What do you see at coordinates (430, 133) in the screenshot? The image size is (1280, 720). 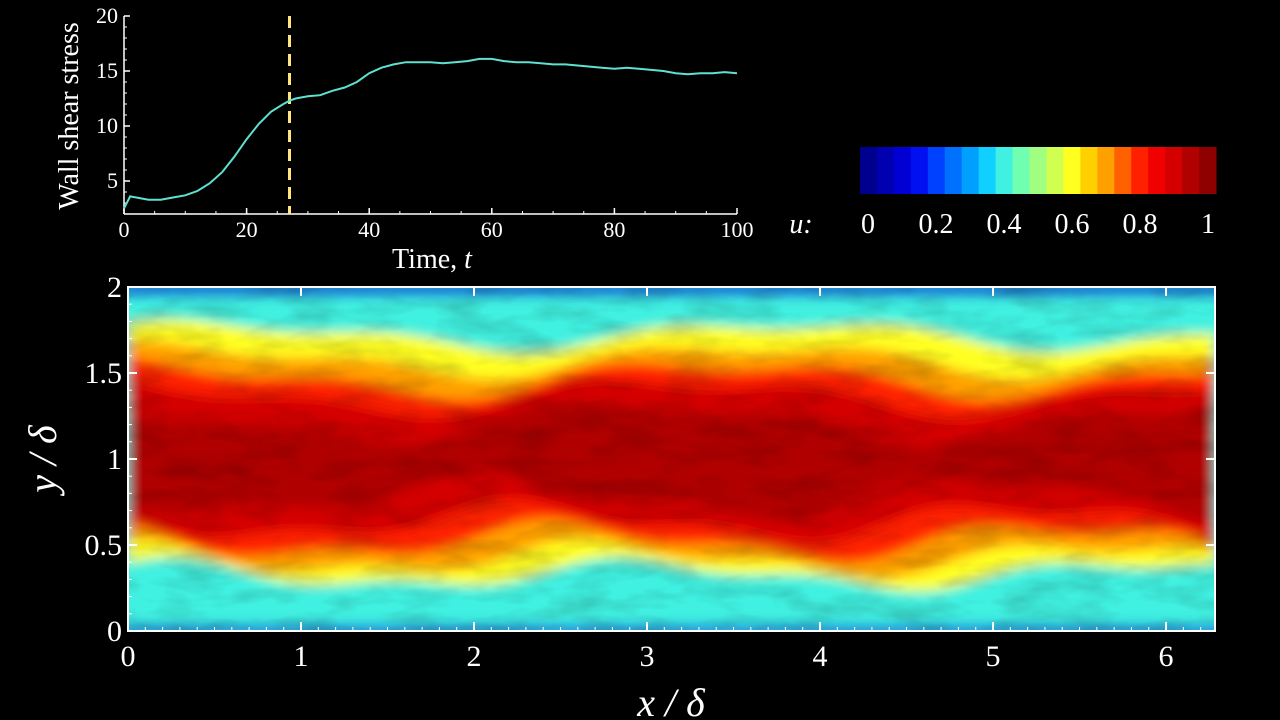 I see `shear-stress-series-line` at bounding box center [430, 133].